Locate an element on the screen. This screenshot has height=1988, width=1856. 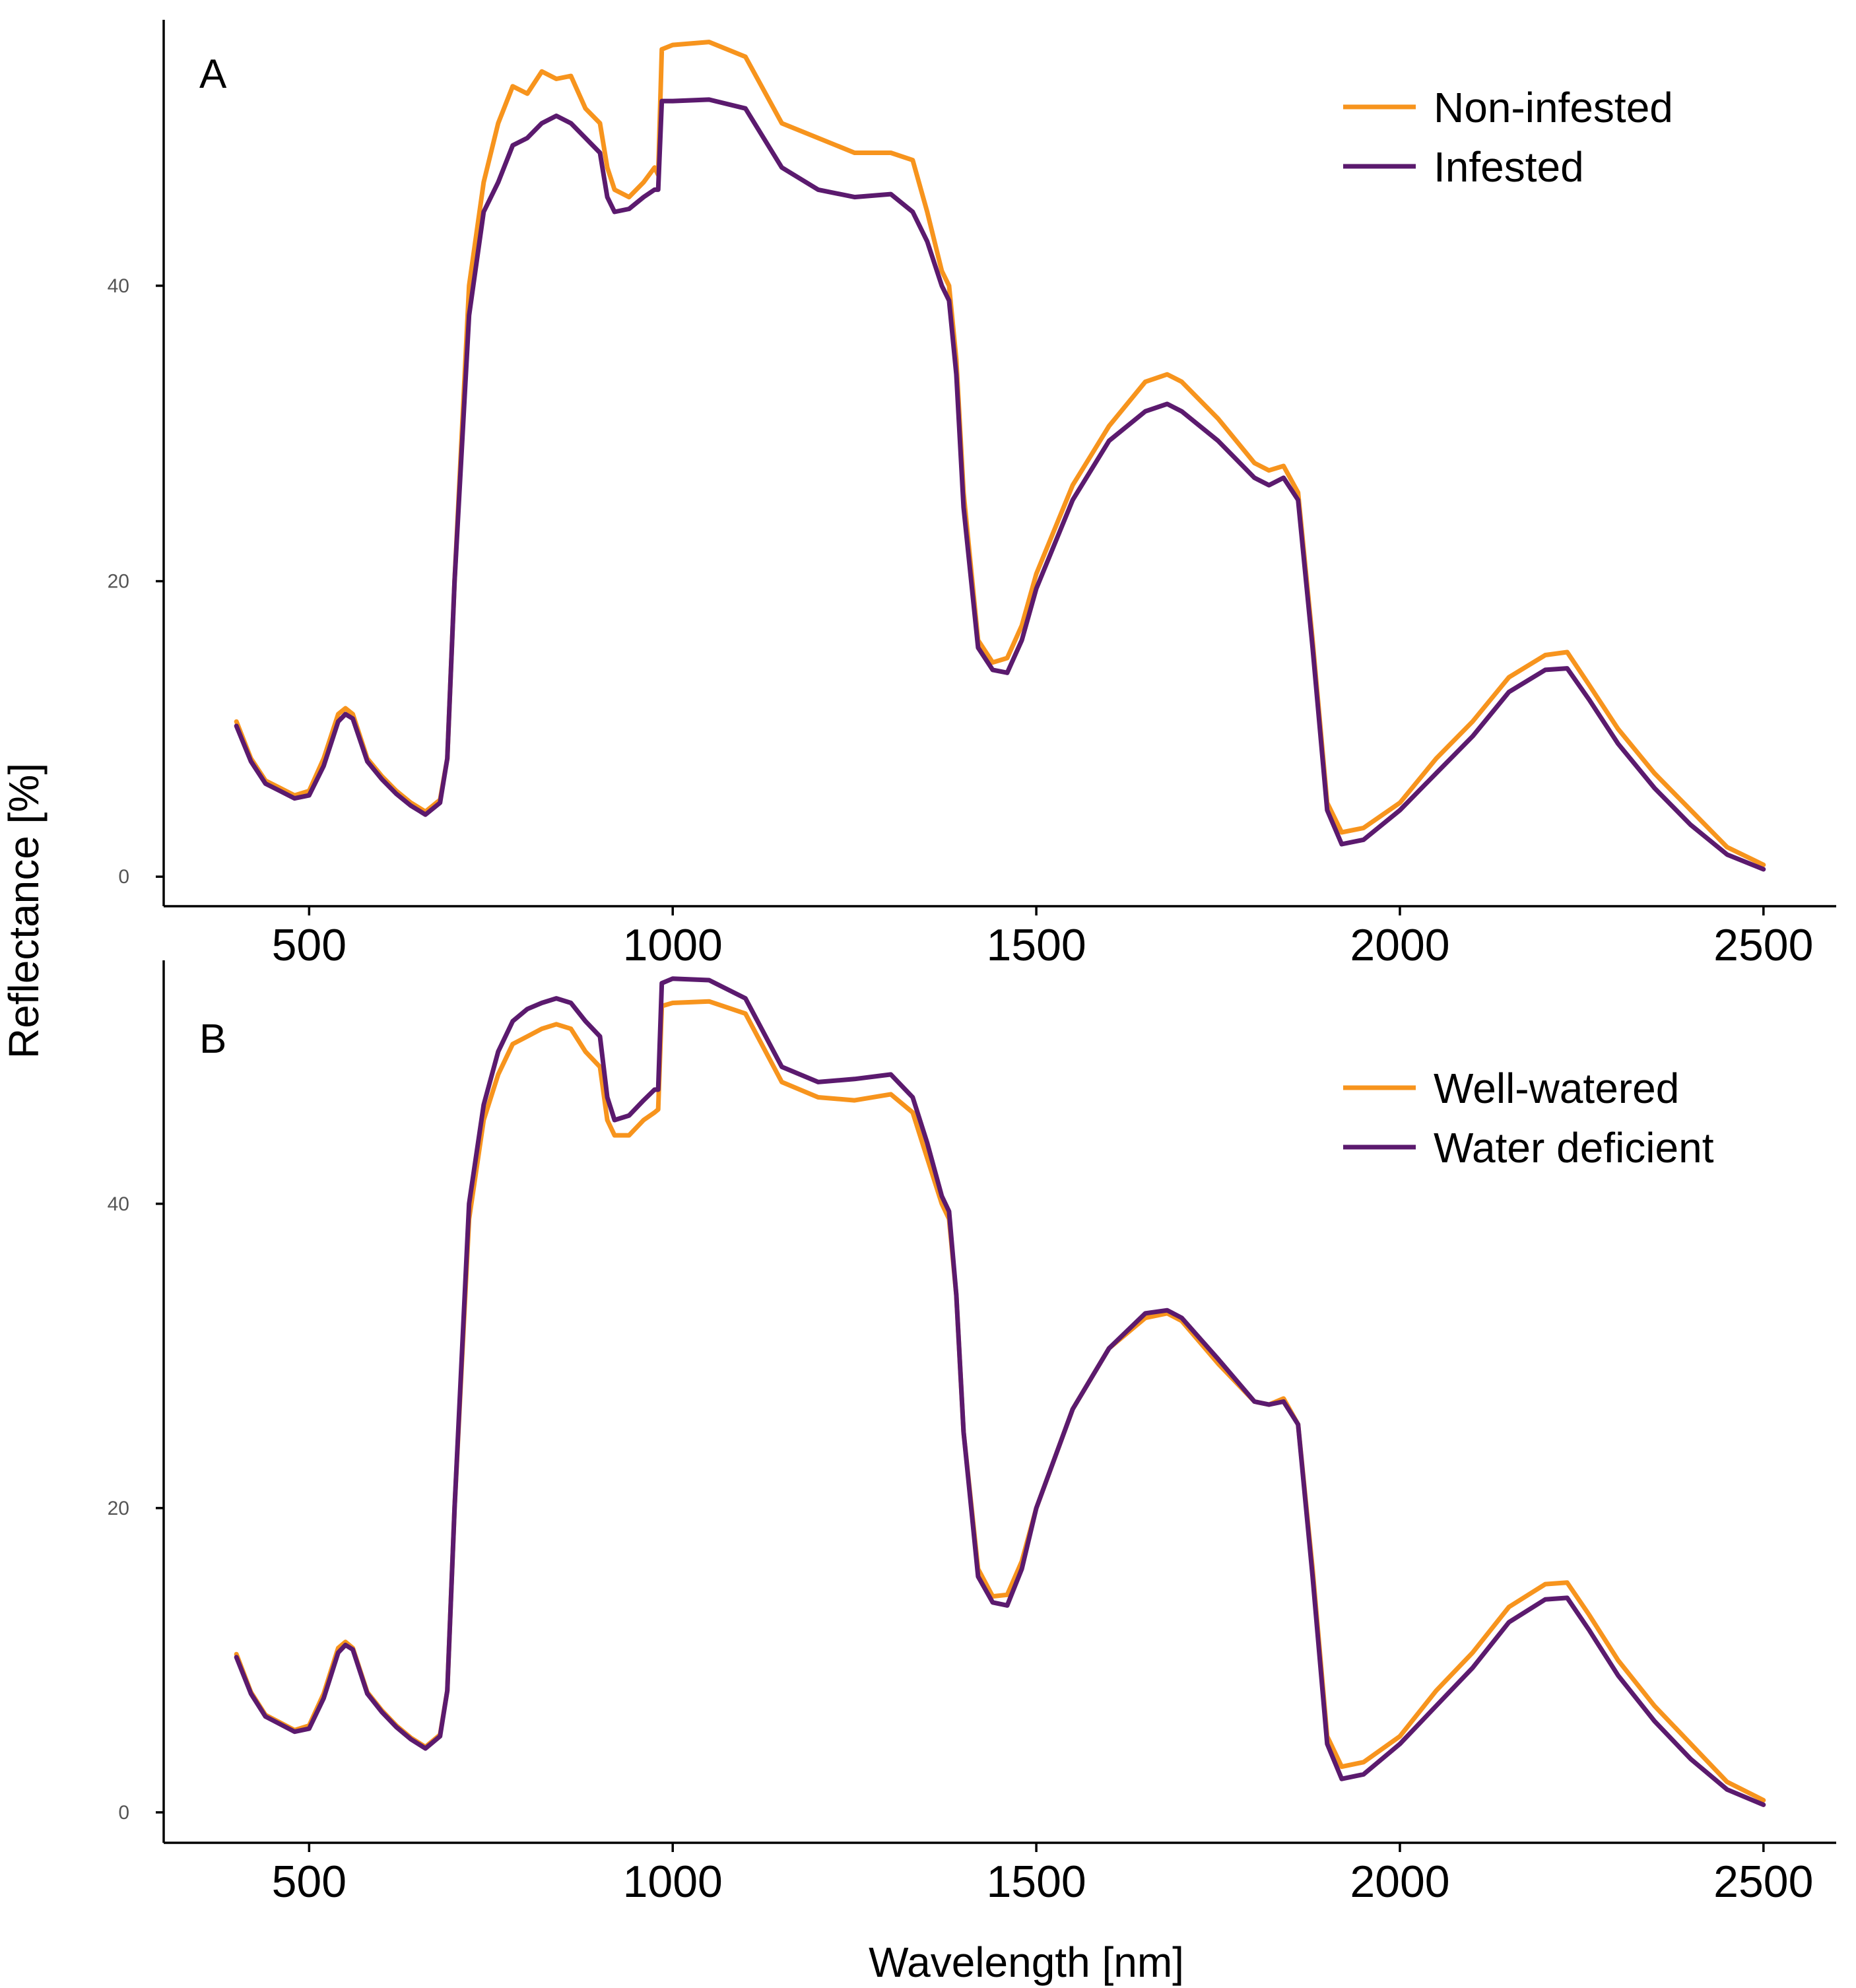
panel-label: B is located at coordinates (212, 1039).